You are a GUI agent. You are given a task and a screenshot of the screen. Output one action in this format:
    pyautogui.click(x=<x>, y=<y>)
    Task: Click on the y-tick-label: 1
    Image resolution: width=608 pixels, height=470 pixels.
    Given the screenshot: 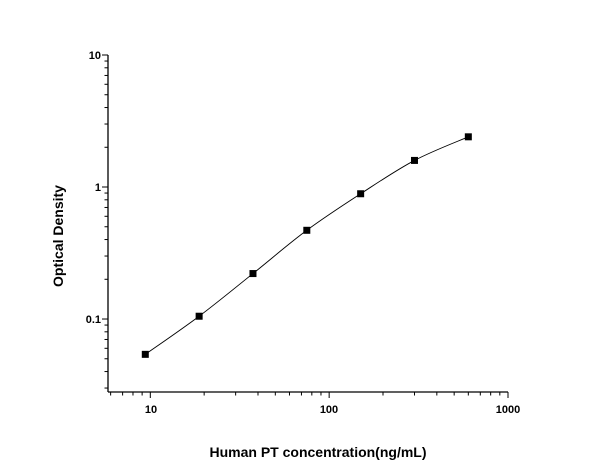 What is the action you would take?
    pyautogui.click(x=98, y=188)
    